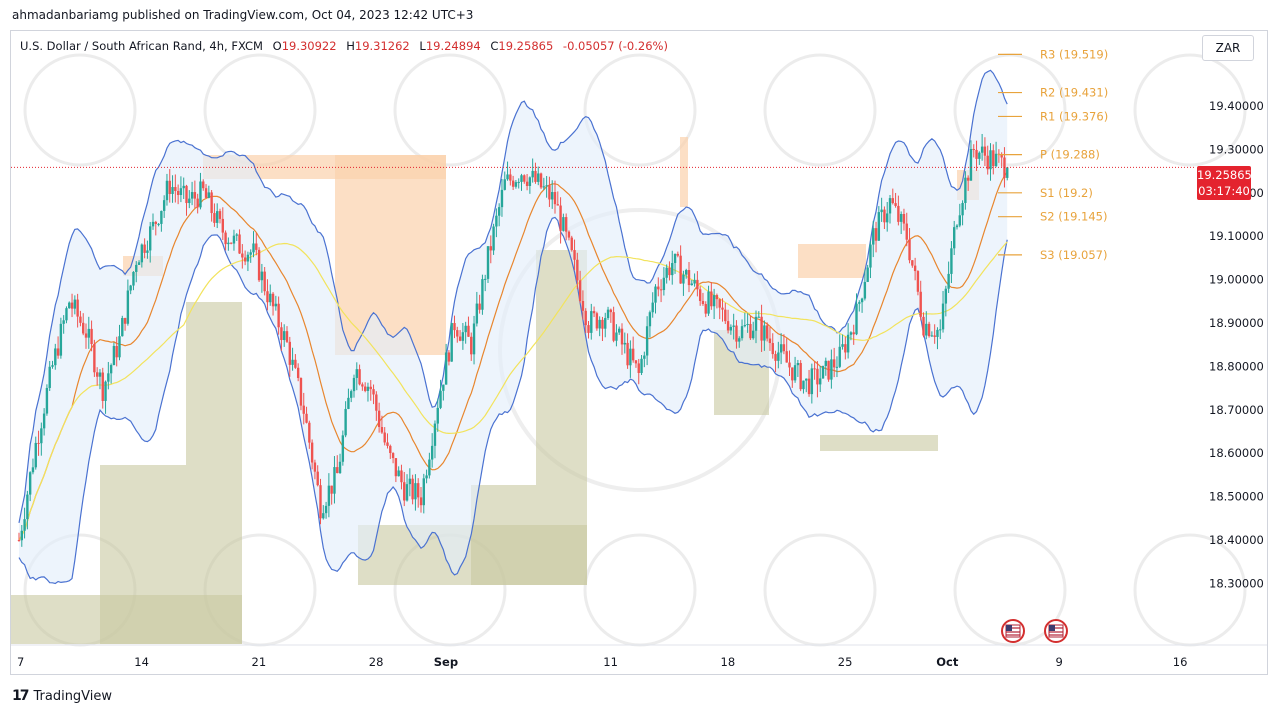 This screenshot has width=1280, height=716. Describe the element at coordinates (1034, 631) in the screenshot. I see `economic-events` at that location.